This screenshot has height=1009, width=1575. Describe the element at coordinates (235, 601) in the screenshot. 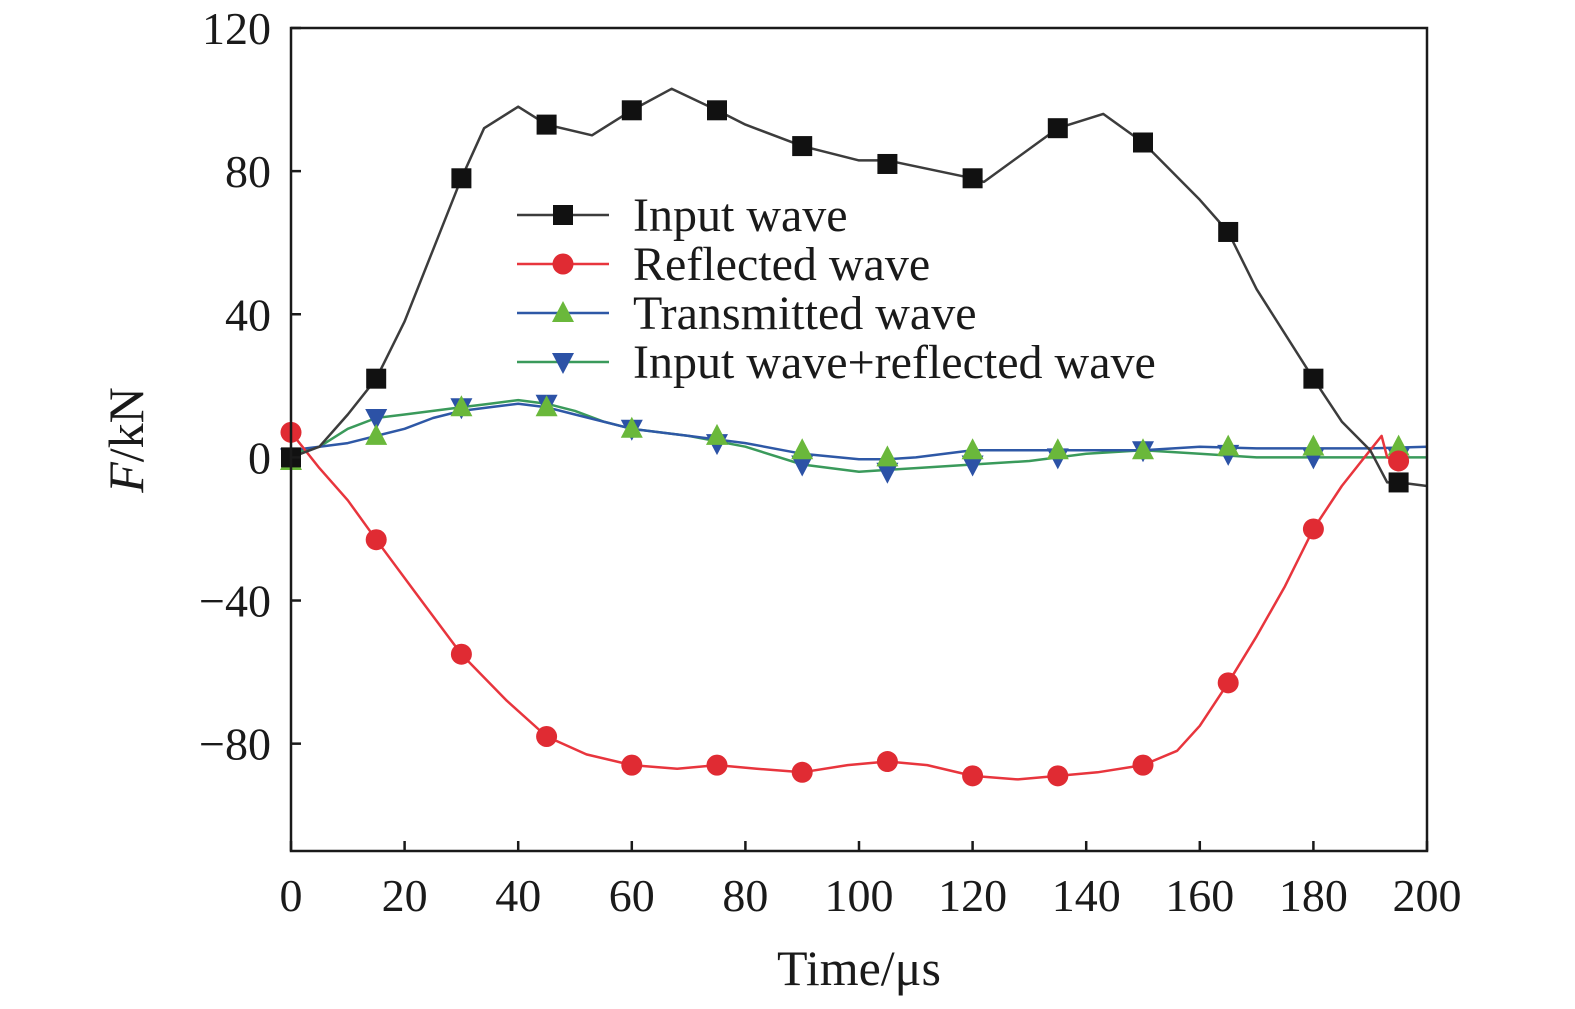

I see `y-tick-label: −40` at that location.